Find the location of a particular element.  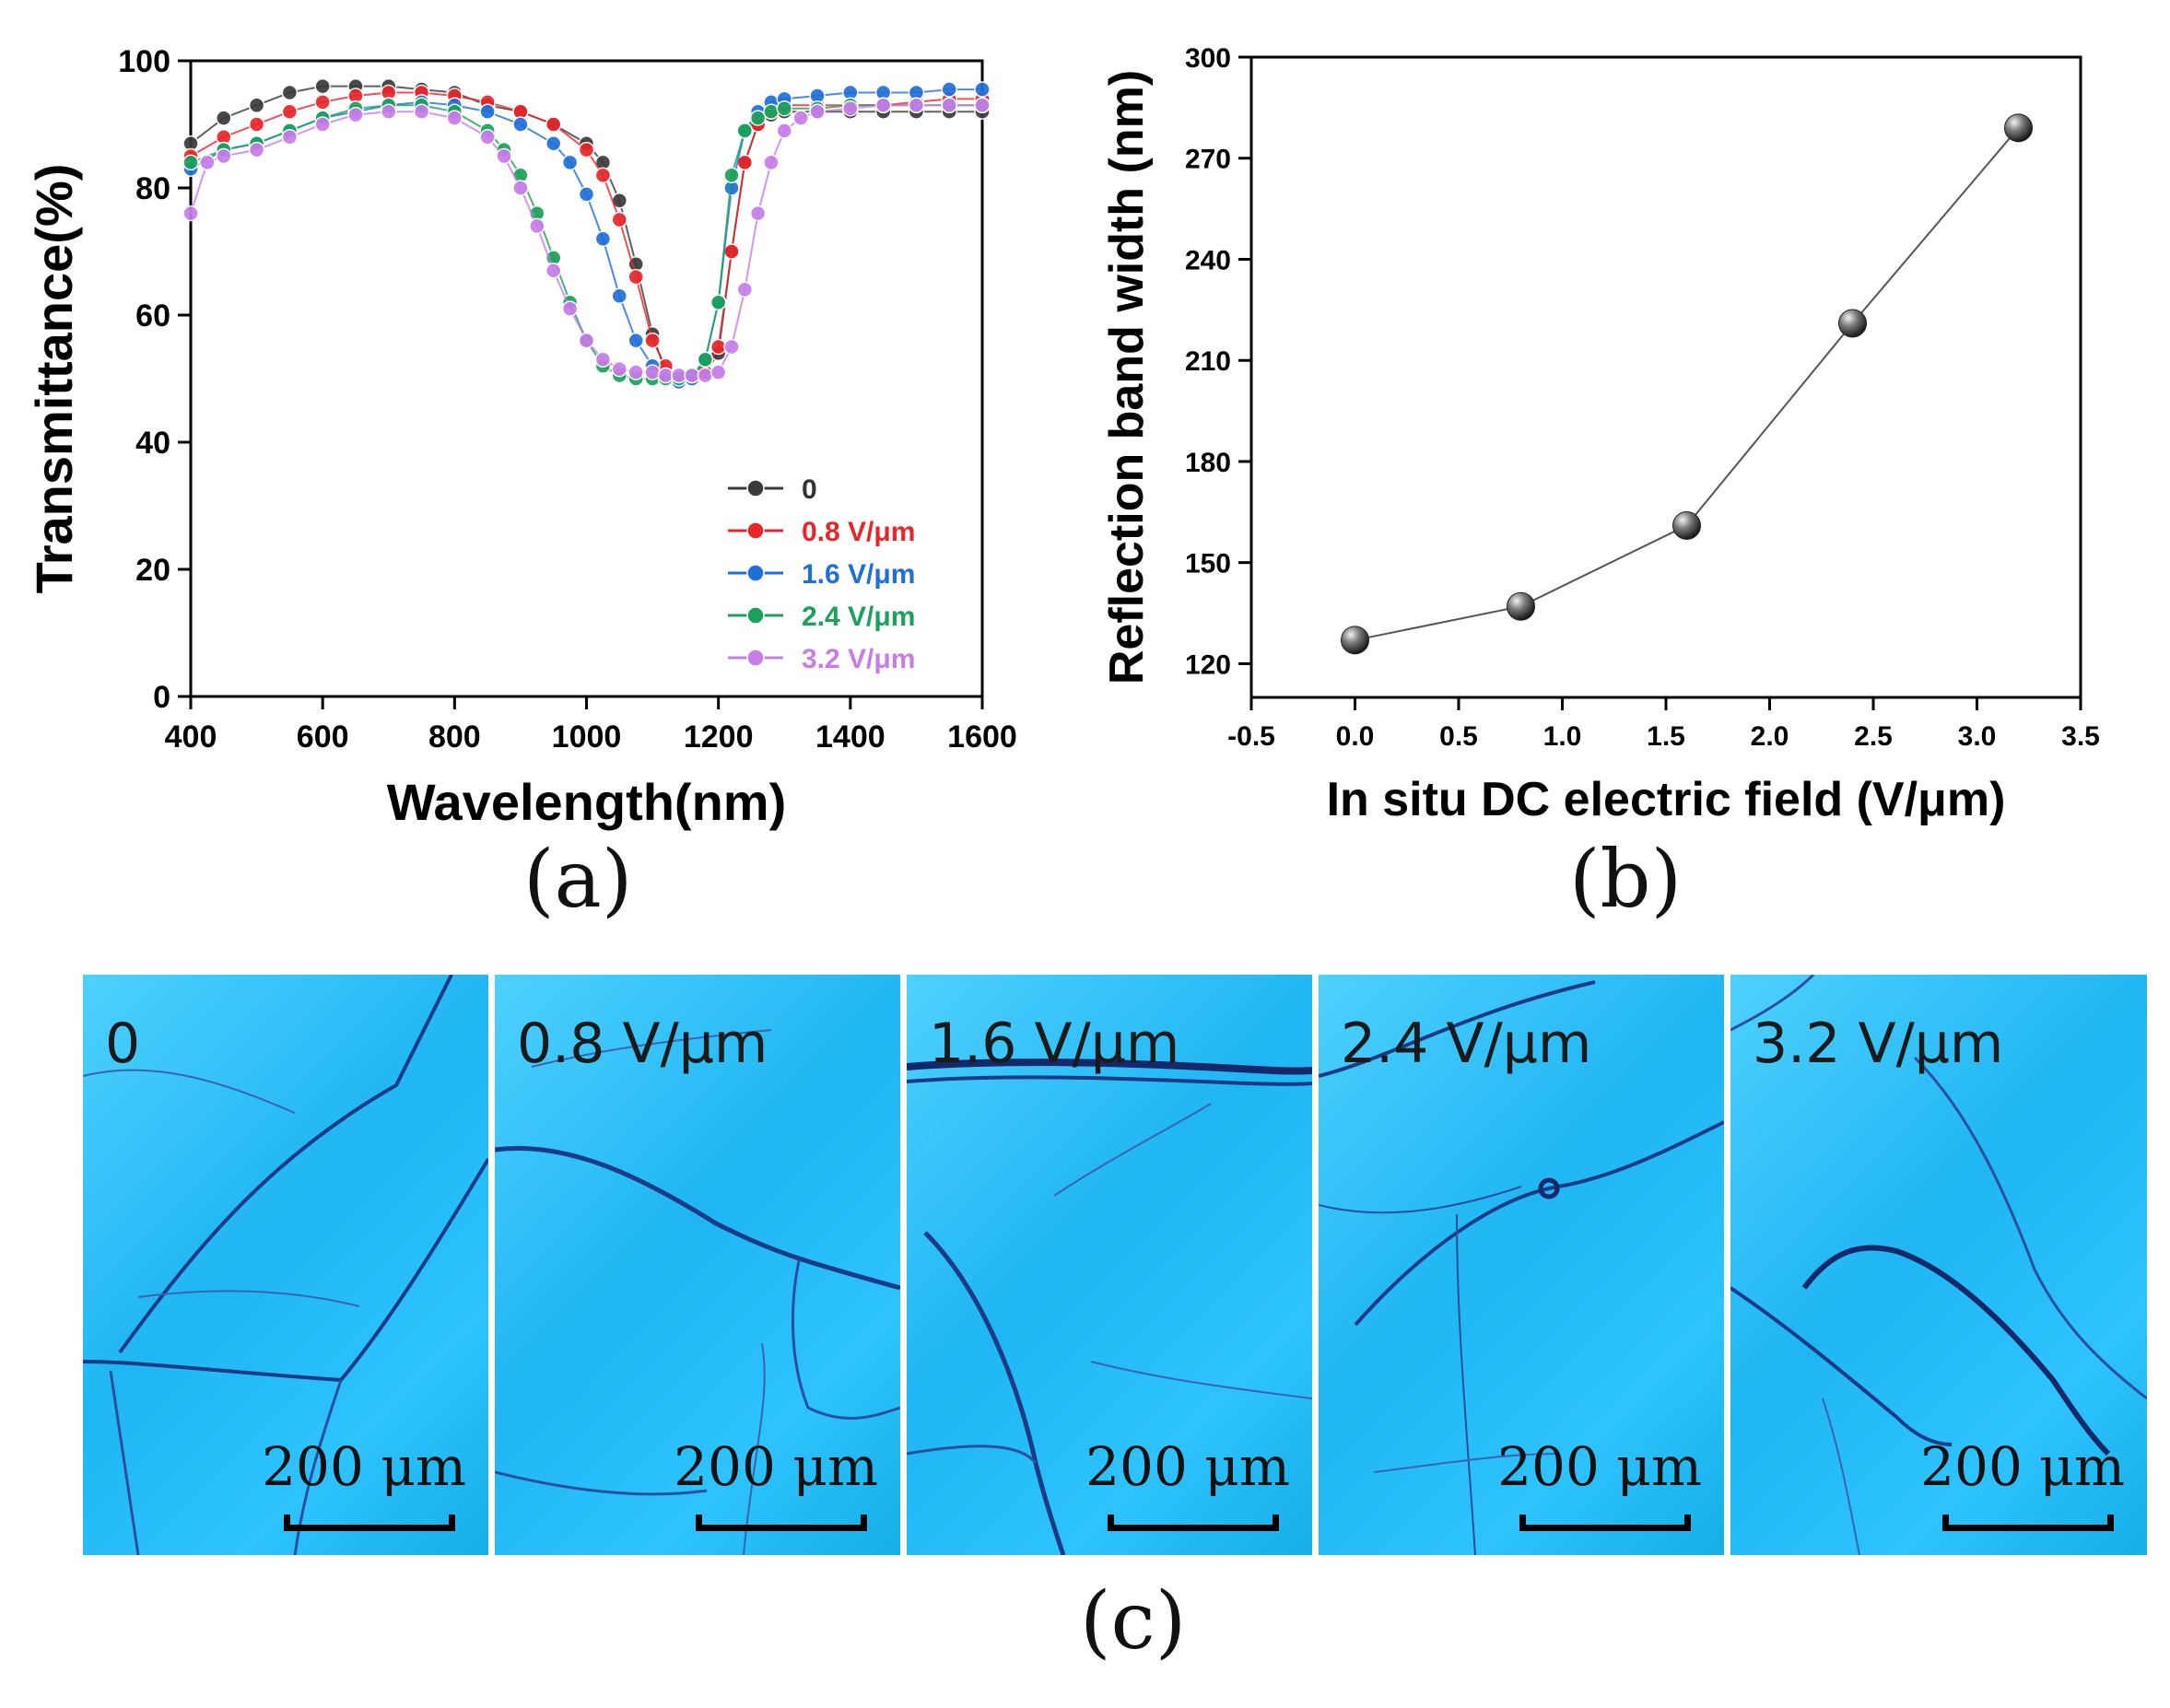

y-tick-label: 150 is located at coordinates (1208, 564).